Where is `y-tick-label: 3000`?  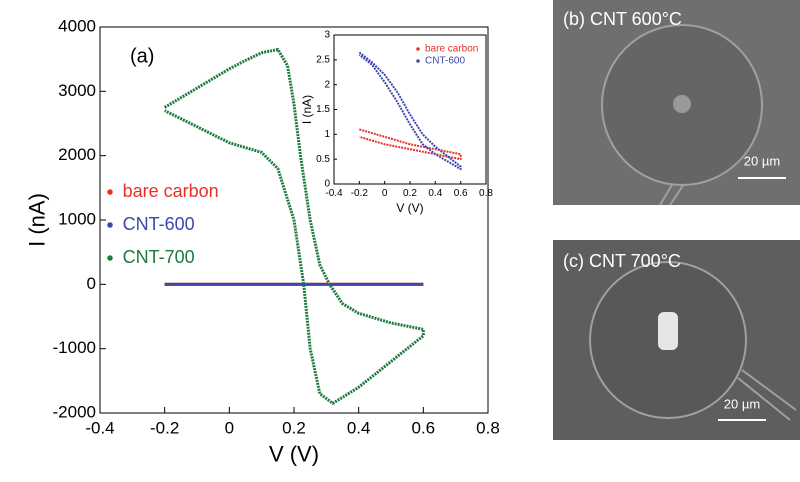 y-tick-label: 3000 is located at coordinates (77, 90).